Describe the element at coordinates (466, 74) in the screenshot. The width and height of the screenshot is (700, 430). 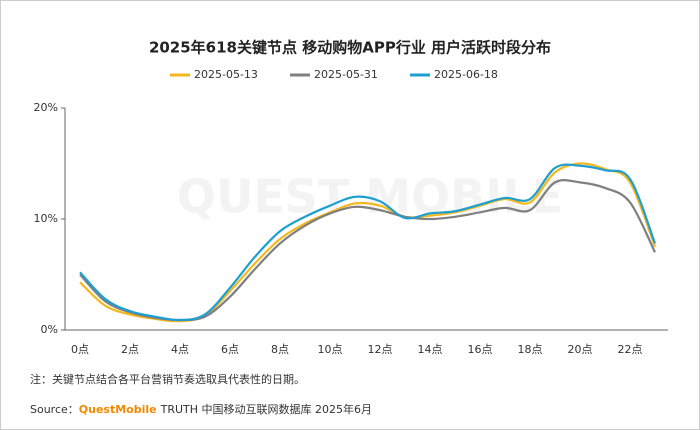
I see `legend-label: 2025-06-18` at that location.